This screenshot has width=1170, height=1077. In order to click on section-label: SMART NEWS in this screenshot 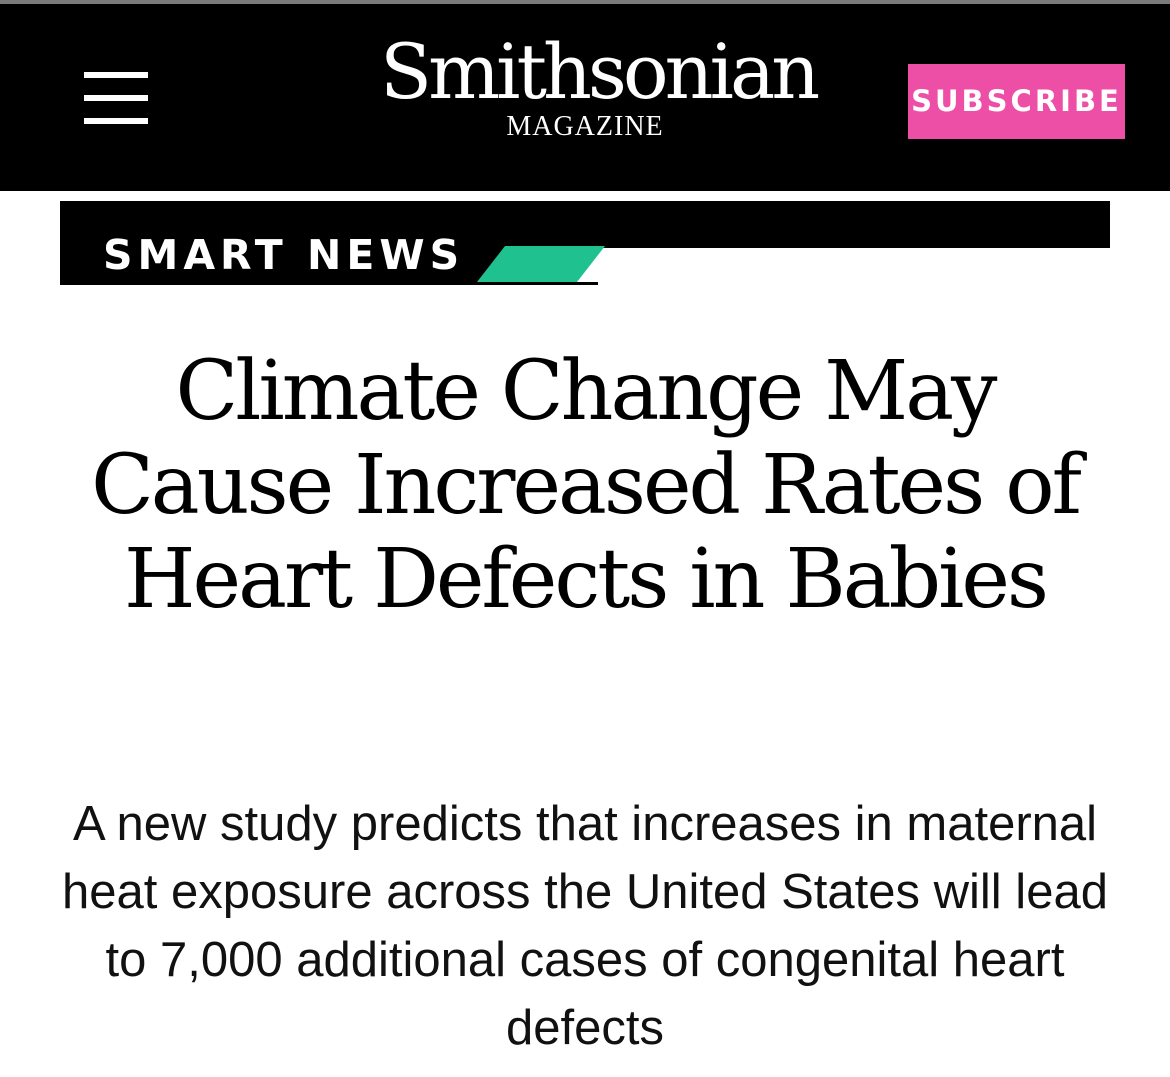, I will do `click(284, 255)`.